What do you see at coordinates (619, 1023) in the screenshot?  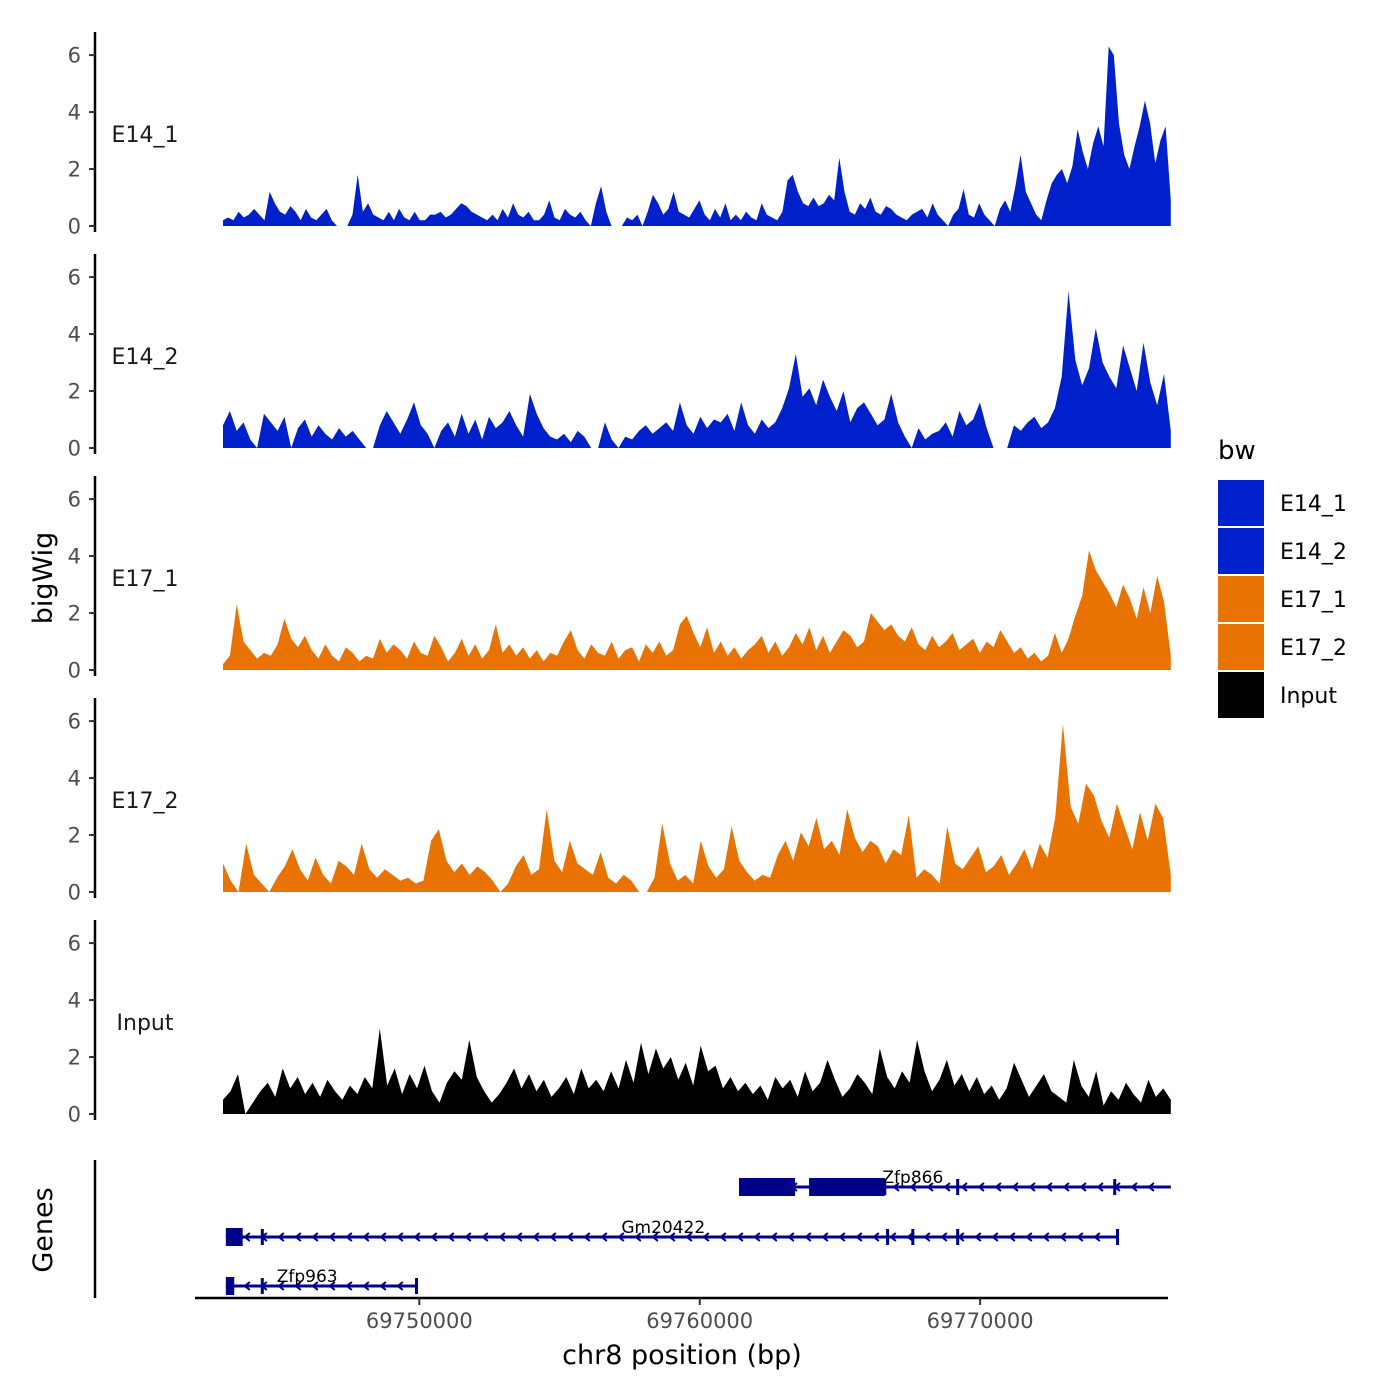 I see `track-input: 0 2 4 6 Input` at bounding box center [619, 1023].